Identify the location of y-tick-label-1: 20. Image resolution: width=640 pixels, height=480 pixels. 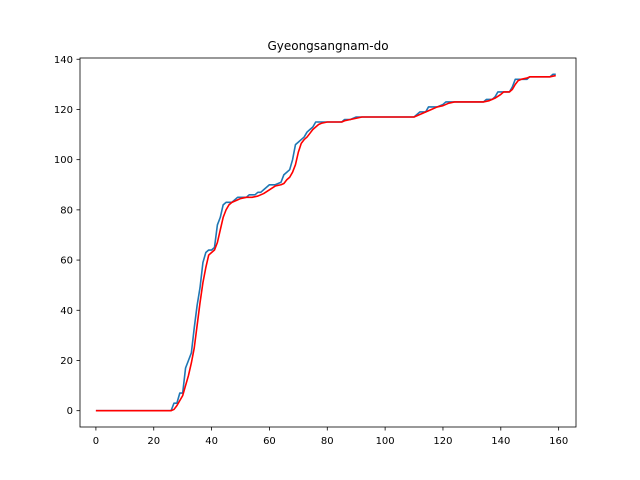
(66, 361).